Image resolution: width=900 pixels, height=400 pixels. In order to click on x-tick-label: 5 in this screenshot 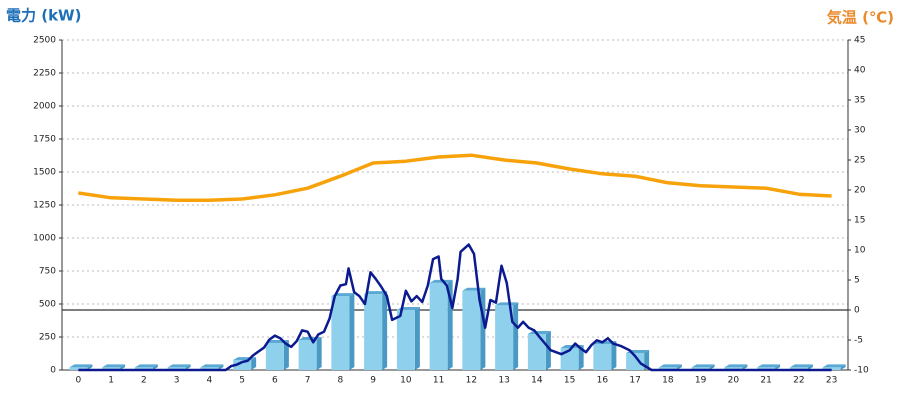, I will do `click(242, 381)`.